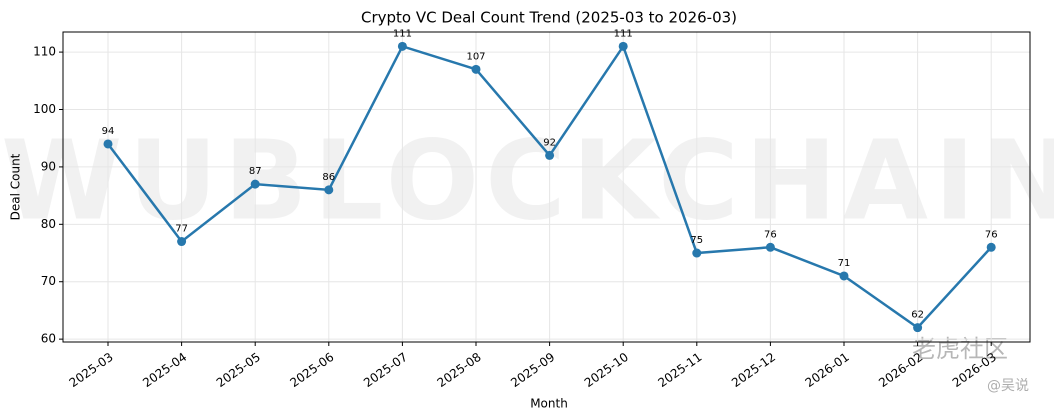  What do you see at coordinates (753, 370) in the screenshot?
I see `x-tick-label: 2025-12` at bounding box center [753, 370].